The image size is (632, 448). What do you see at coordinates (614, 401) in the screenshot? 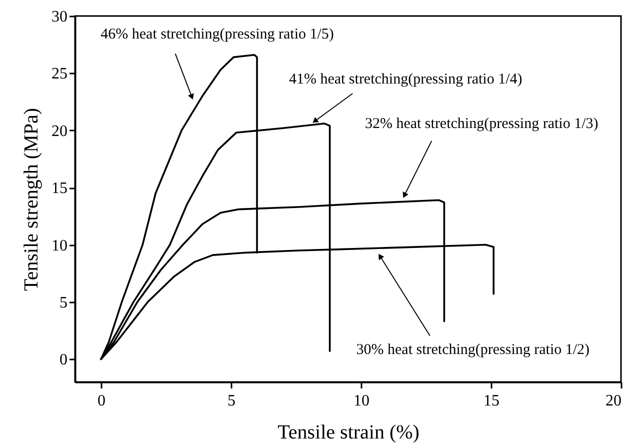
I see `x-tick-label: 20` at bounding box center [614, 401].